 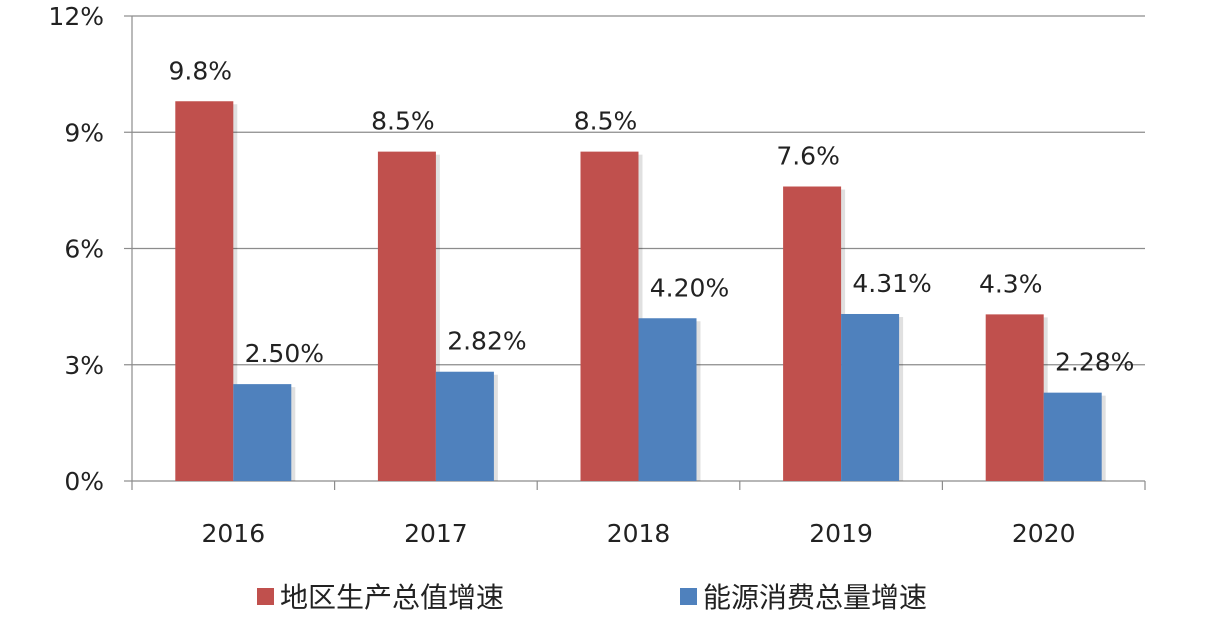 What do you see at coordinates (609, 316) in the screenshot?
I see `bar-0-2018` at bounding box center [609, 316].